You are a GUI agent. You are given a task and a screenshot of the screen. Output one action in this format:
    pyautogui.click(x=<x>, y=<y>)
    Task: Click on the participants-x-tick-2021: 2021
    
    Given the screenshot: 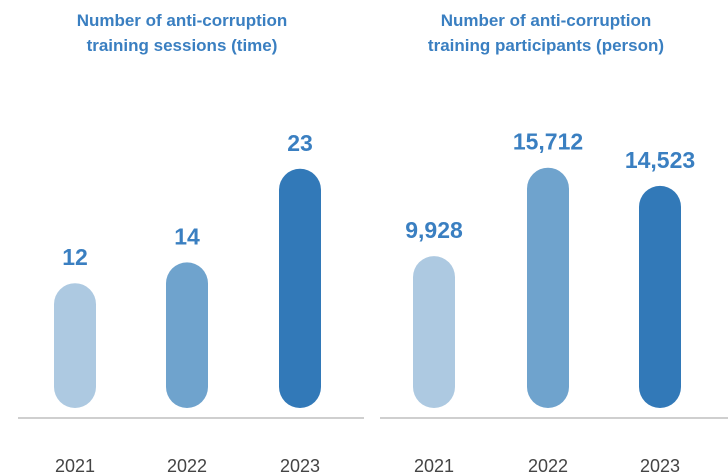 What is the action you would take?
    pyautogui.click(x=434, y=465)
    